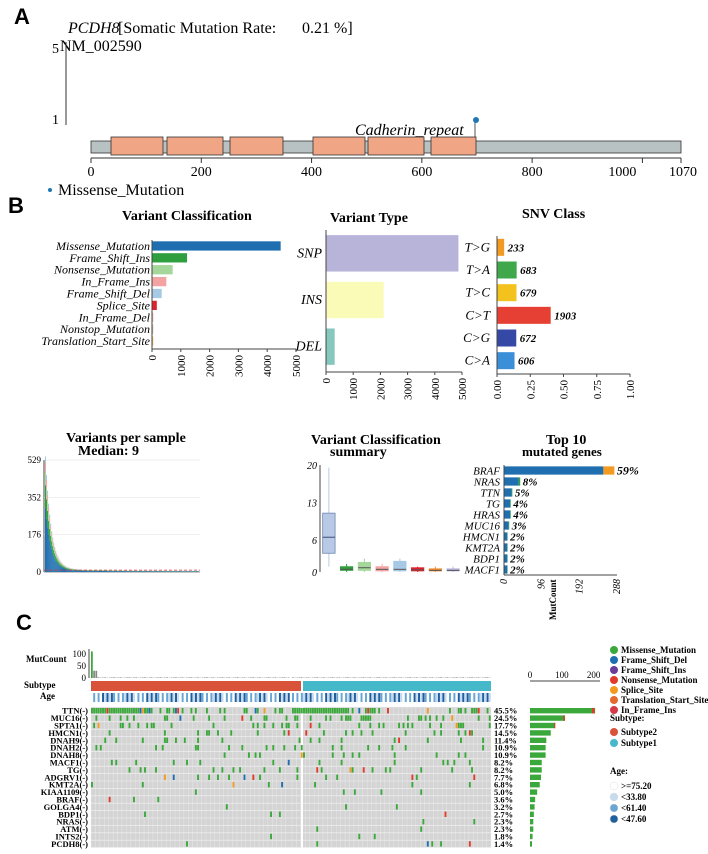  I want to click on top10-percent-label: 2%, so click(517, 538).